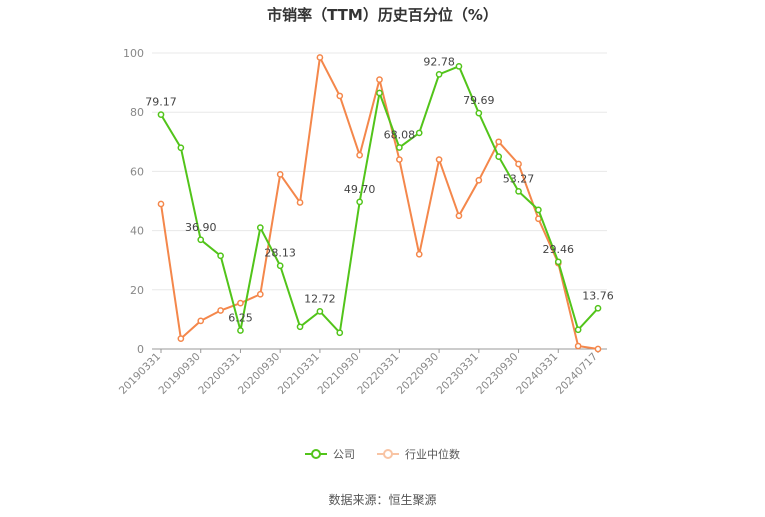  What do you see at coordinates (400, 134) in the screenshot?
I see `data-label-company: 68.08` at bounding box center [400, 134].